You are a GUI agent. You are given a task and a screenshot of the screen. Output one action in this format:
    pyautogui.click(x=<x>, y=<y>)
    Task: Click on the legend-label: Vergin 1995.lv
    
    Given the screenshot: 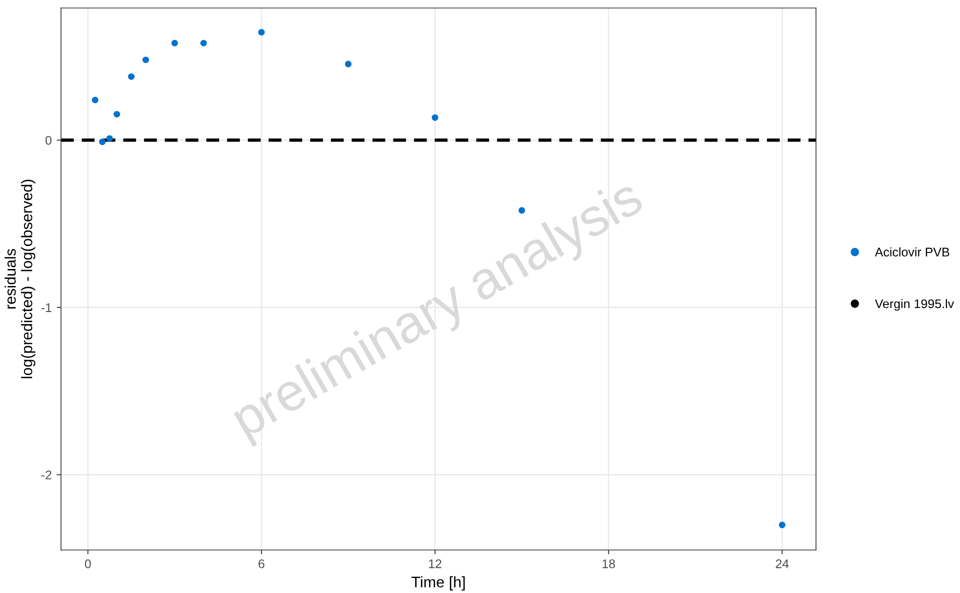 What is the action you would take?
    pyautogui.click(x=914, y=305)
    